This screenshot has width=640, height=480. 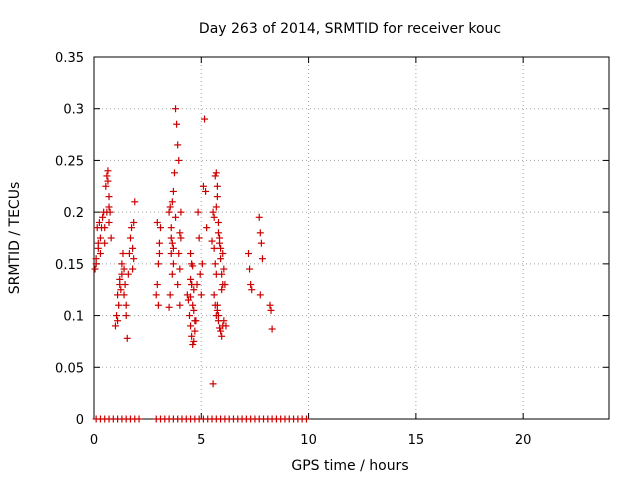 I want to click on y-tick-label: 0, so click(x=80, y=420).